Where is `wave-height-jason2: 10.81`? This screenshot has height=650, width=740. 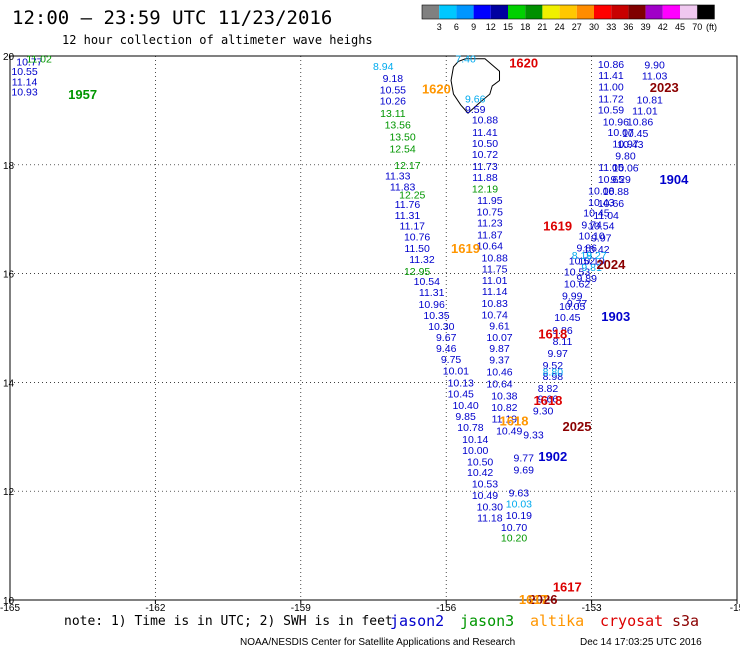
wave-height-jason2: 10.81 is located at coordinates (650, 101).